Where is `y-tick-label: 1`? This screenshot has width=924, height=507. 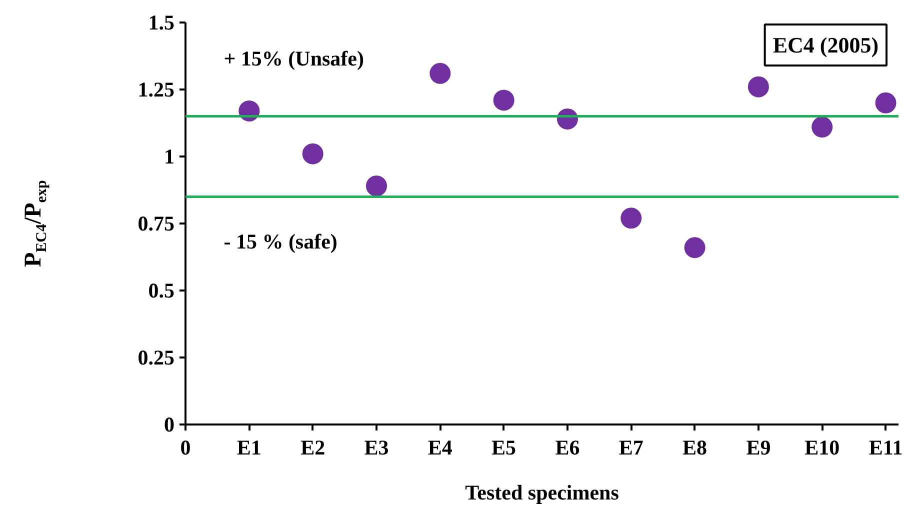 y-tick-label: 1 is located at coordinates (169, 156).